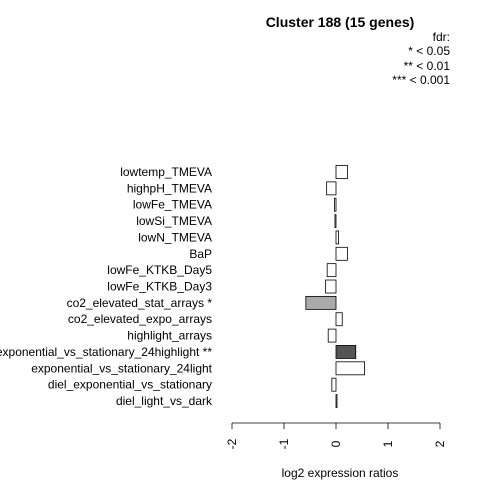 The width and height of the screenshot is (480, 495). I want to click on category-label: BaP, so click(200, 254).